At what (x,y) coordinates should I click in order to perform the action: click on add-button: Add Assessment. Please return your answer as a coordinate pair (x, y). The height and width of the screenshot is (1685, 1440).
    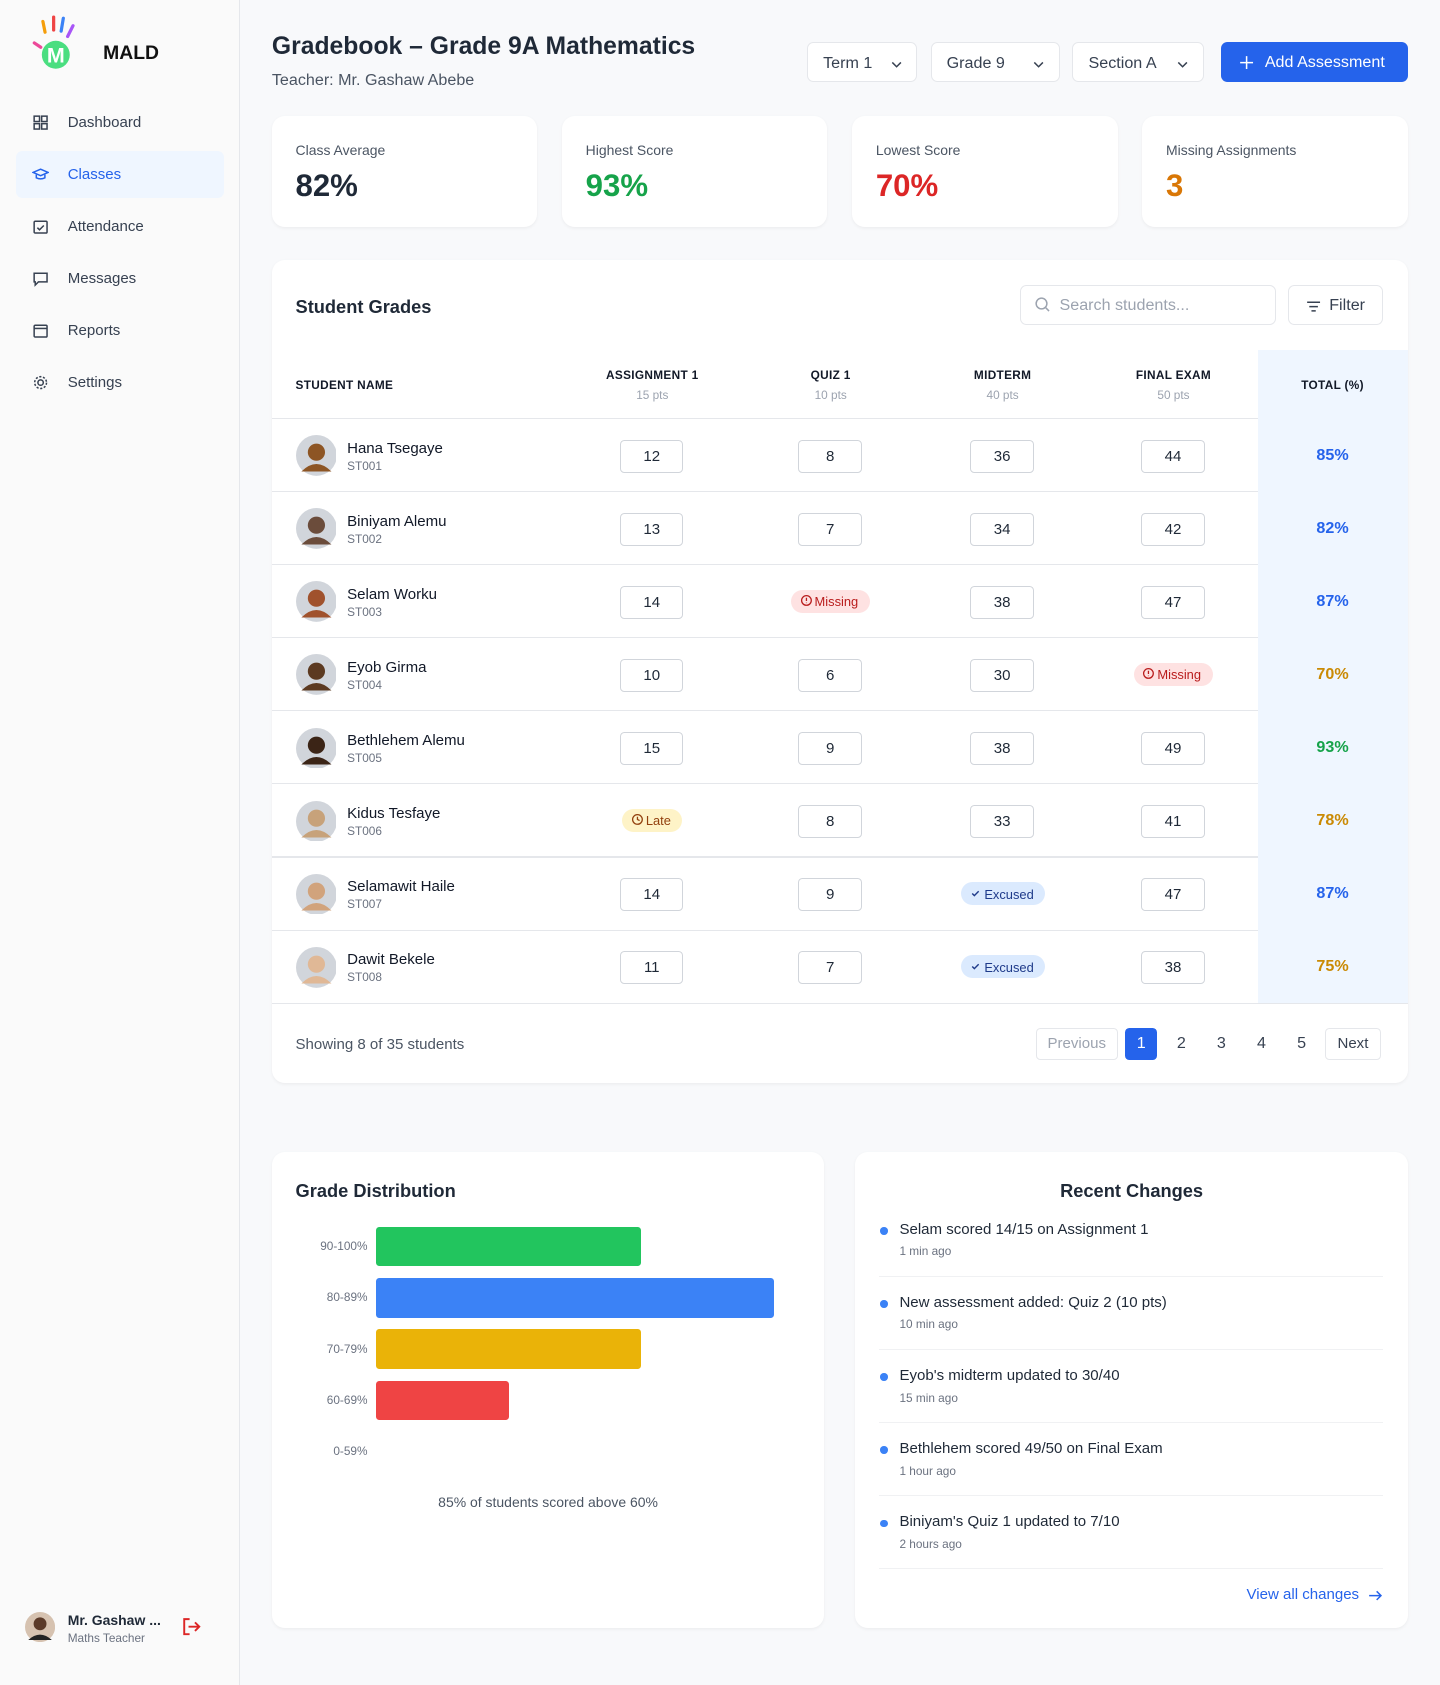
    Looking at the image, I should click on (1314, 61).